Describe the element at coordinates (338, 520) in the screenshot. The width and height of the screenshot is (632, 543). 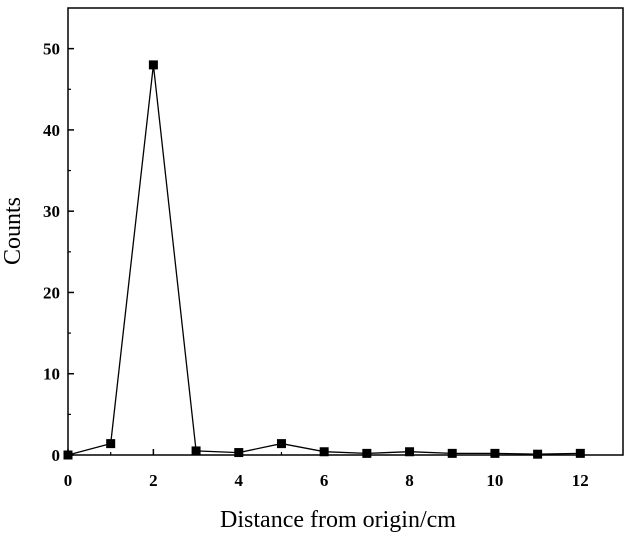
I see `x-axis-title: Distance from origin/cm` at that location.